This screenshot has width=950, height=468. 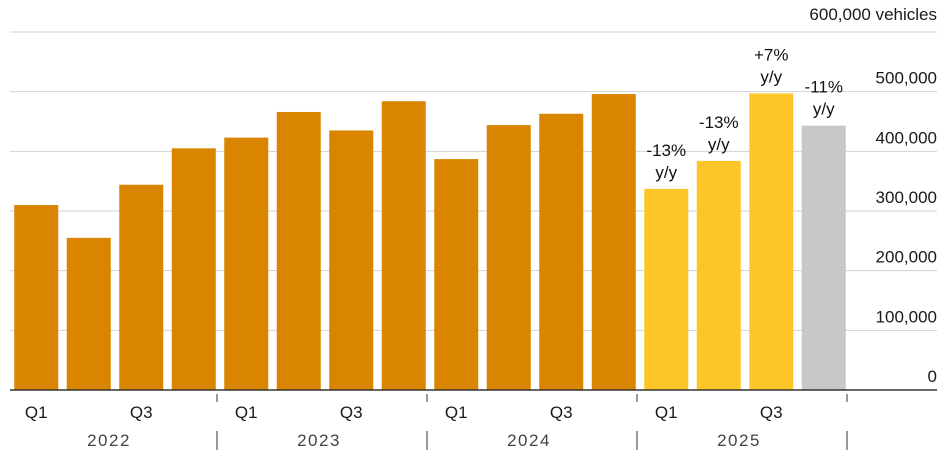 I want to click on year-label: 2022, so click(x=109, y=440).